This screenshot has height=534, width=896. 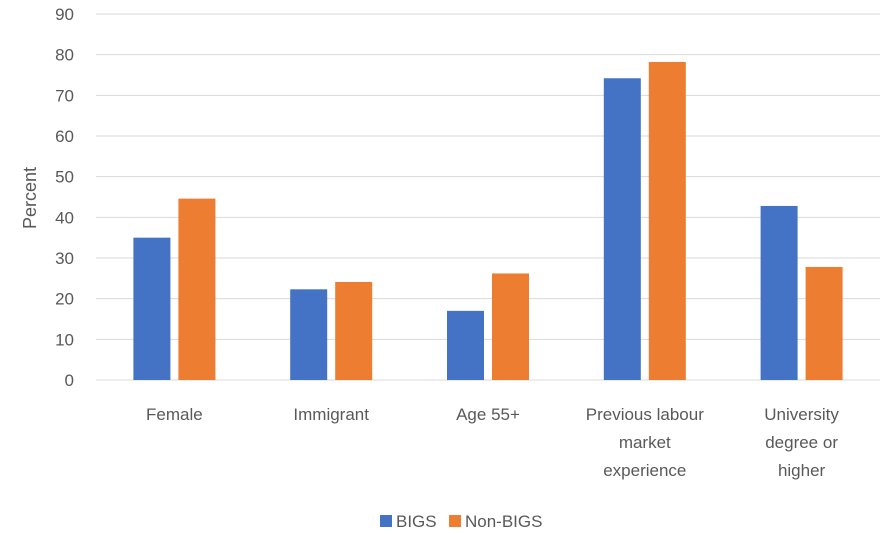 I want to click on category-label: Age 55+, so click(x=488, y=414).